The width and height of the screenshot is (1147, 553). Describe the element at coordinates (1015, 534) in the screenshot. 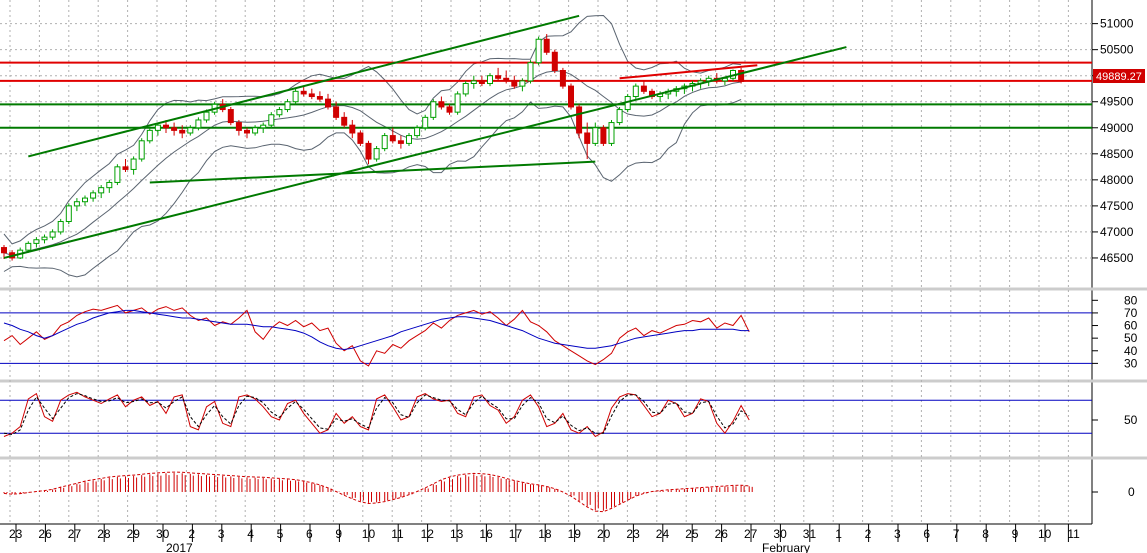

I see `x-axis-tick-label: 9` at that location.